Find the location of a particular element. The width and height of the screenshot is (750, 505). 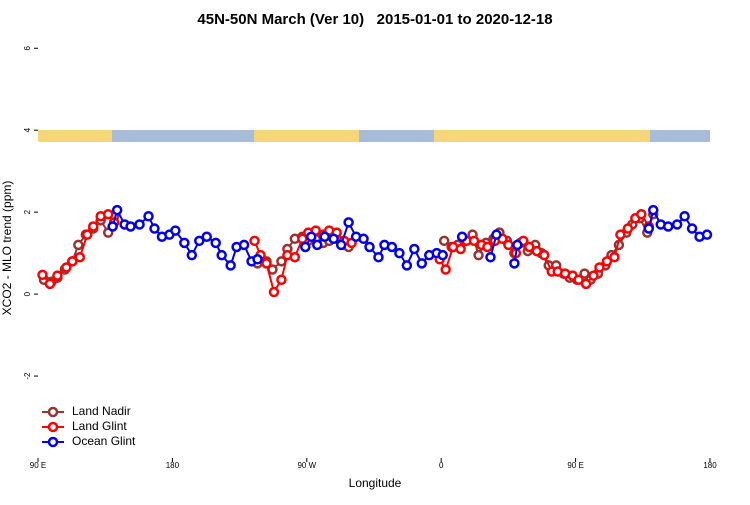

y-tick-label: -2 is located at coordinates (27, 376).